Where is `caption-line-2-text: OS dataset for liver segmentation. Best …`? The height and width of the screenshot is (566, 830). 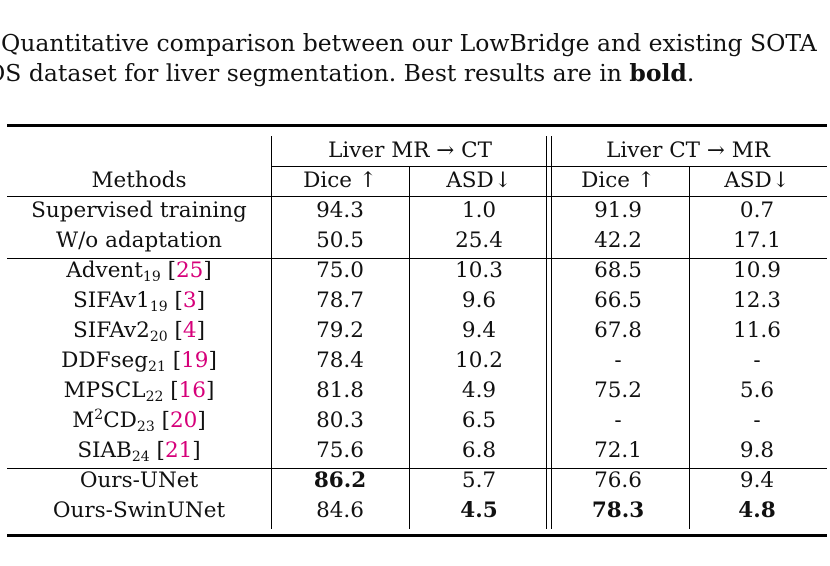 caption-line-2-text: OS dataset for liver segmentation. Best … is located at coordinates (315, 73).